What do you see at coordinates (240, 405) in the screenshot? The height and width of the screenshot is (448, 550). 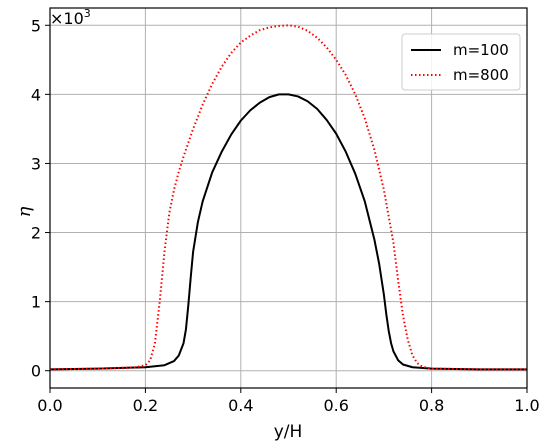 I see `x-tick-label: 0.4` at bounding box center [240, 405].